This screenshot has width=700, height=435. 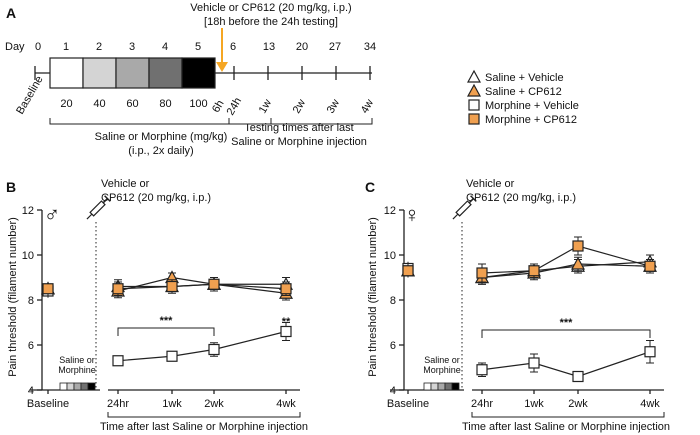 What do you see at coordinates (235, 107) in the screenshot?
I see `time-label: 24h` at bounding box center [235, 107].